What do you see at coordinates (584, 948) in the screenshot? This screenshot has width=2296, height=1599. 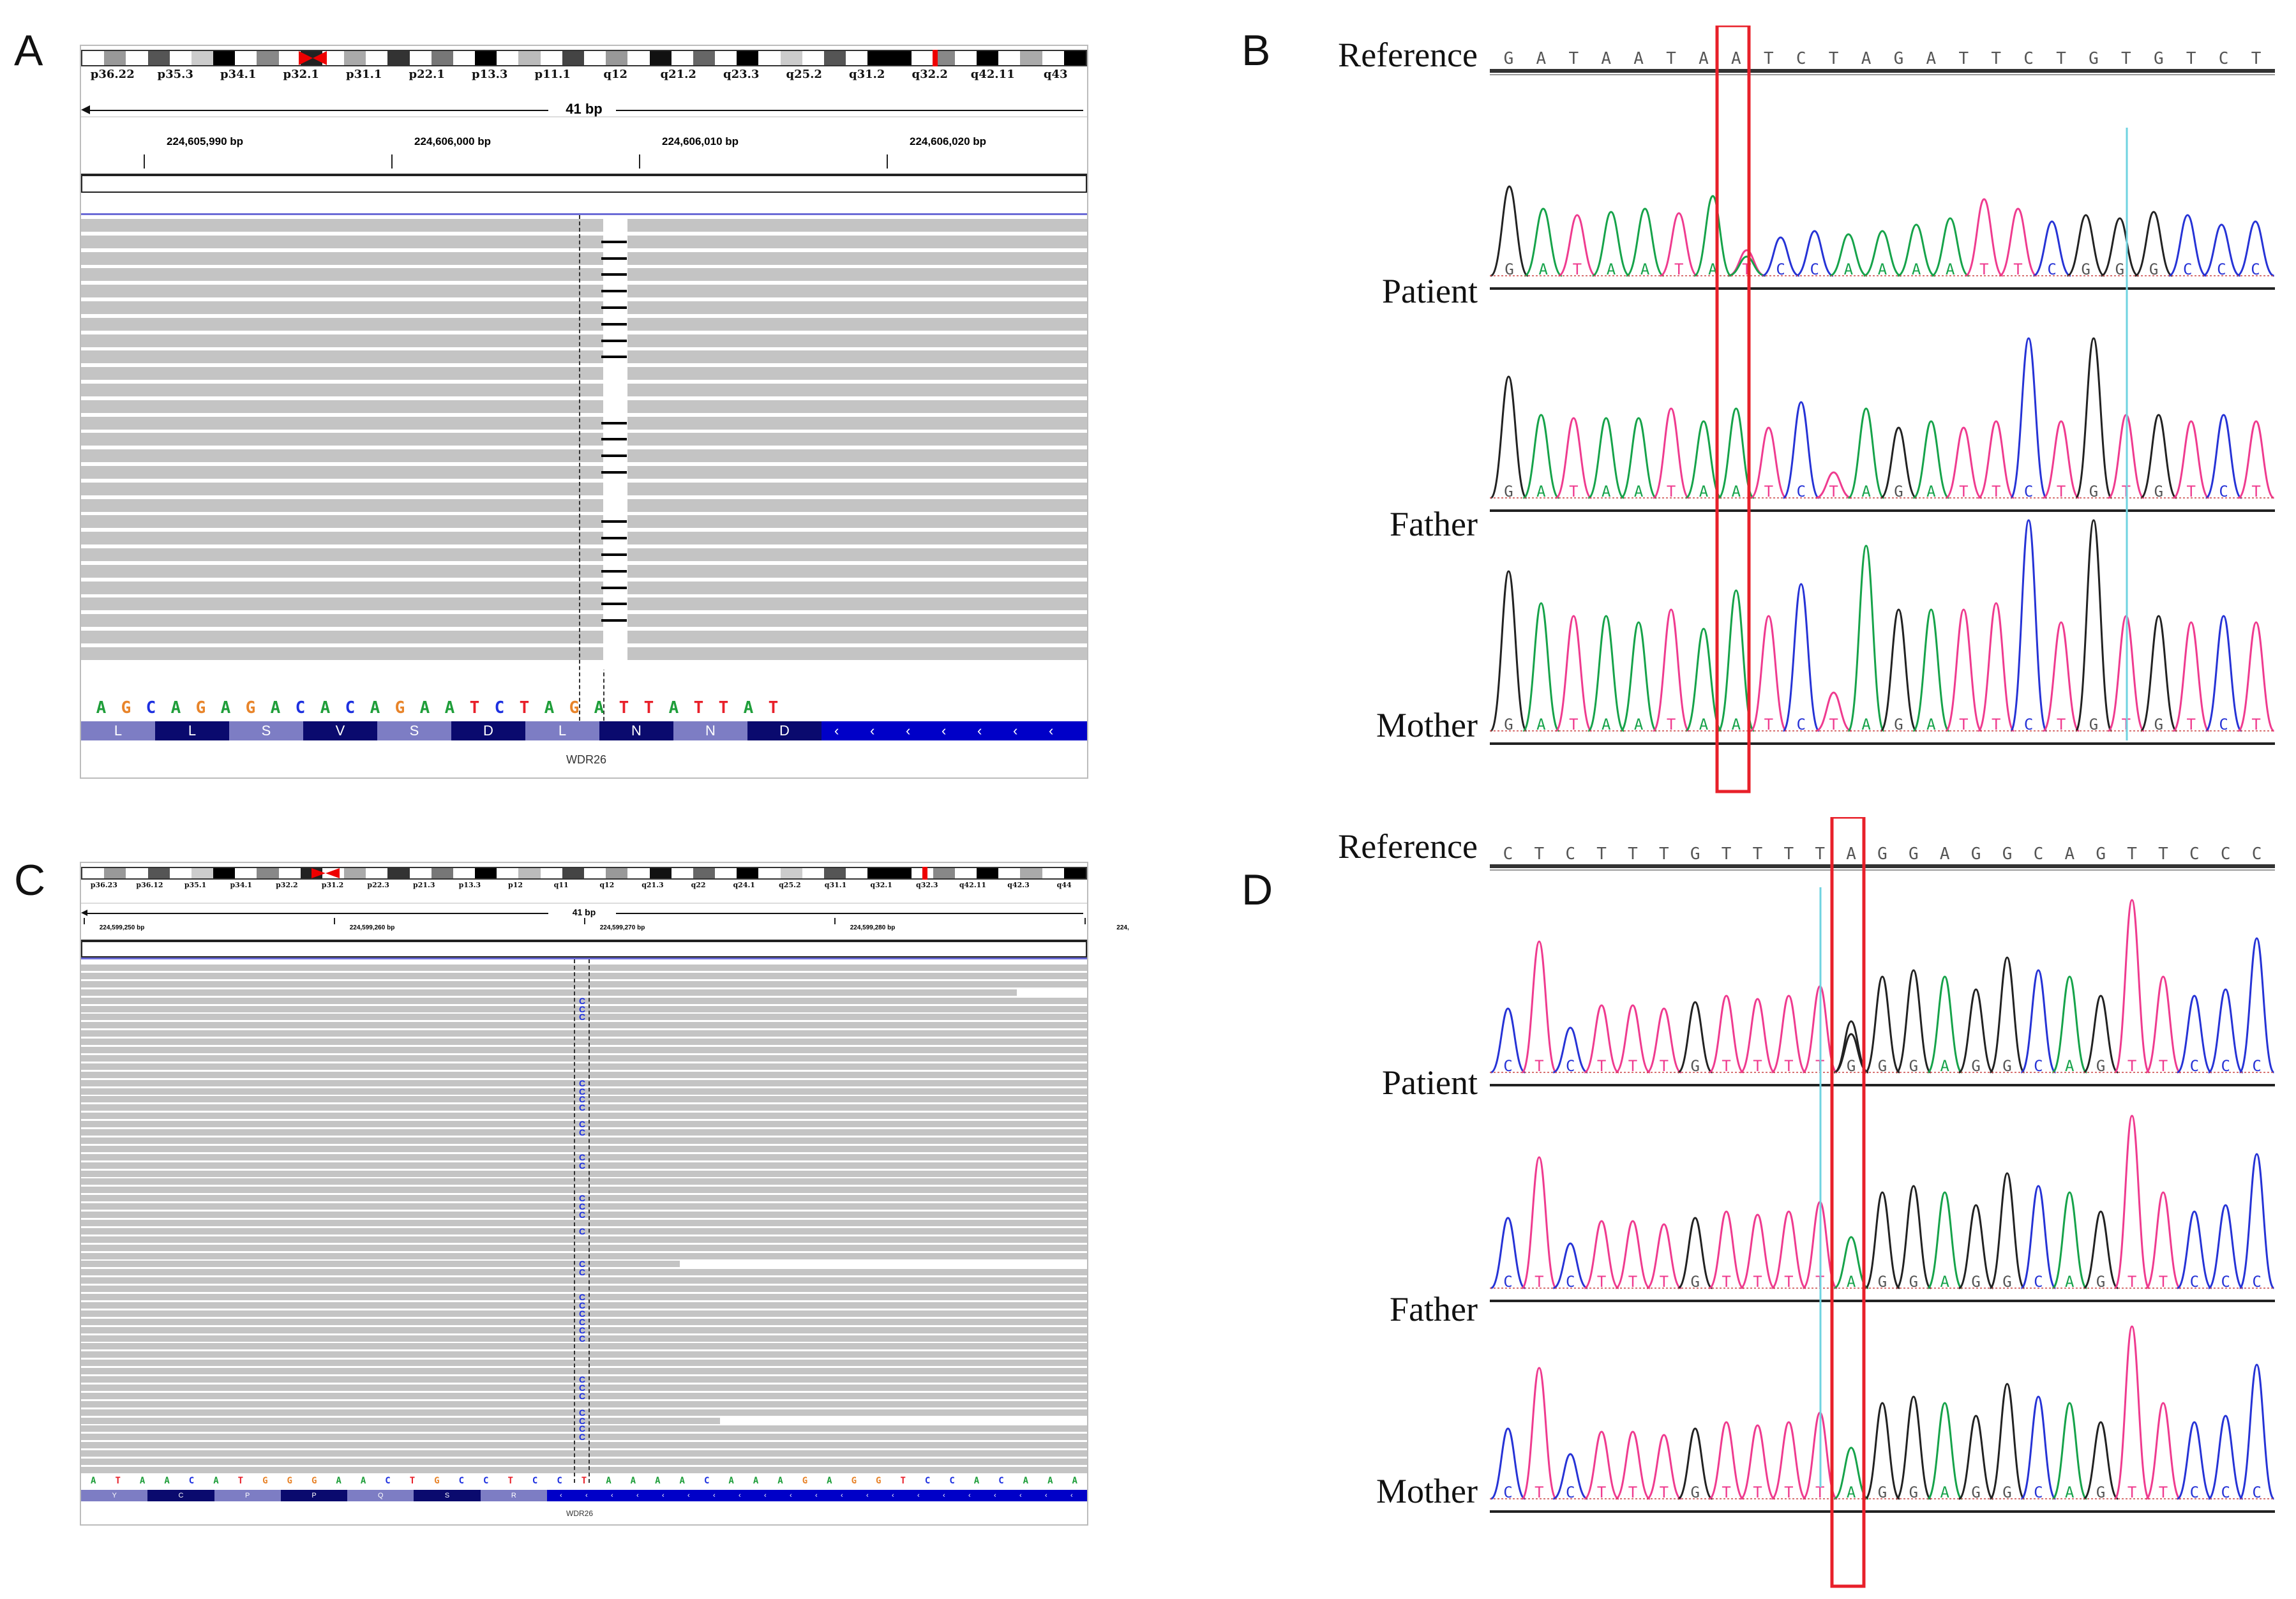 I see `coverage-track` at bounding box center [584, 948].